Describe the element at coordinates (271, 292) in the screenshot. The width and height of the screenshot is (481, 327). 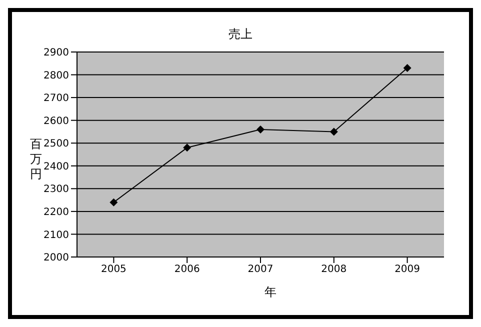
I see `x-axis-title: 年` at that location.